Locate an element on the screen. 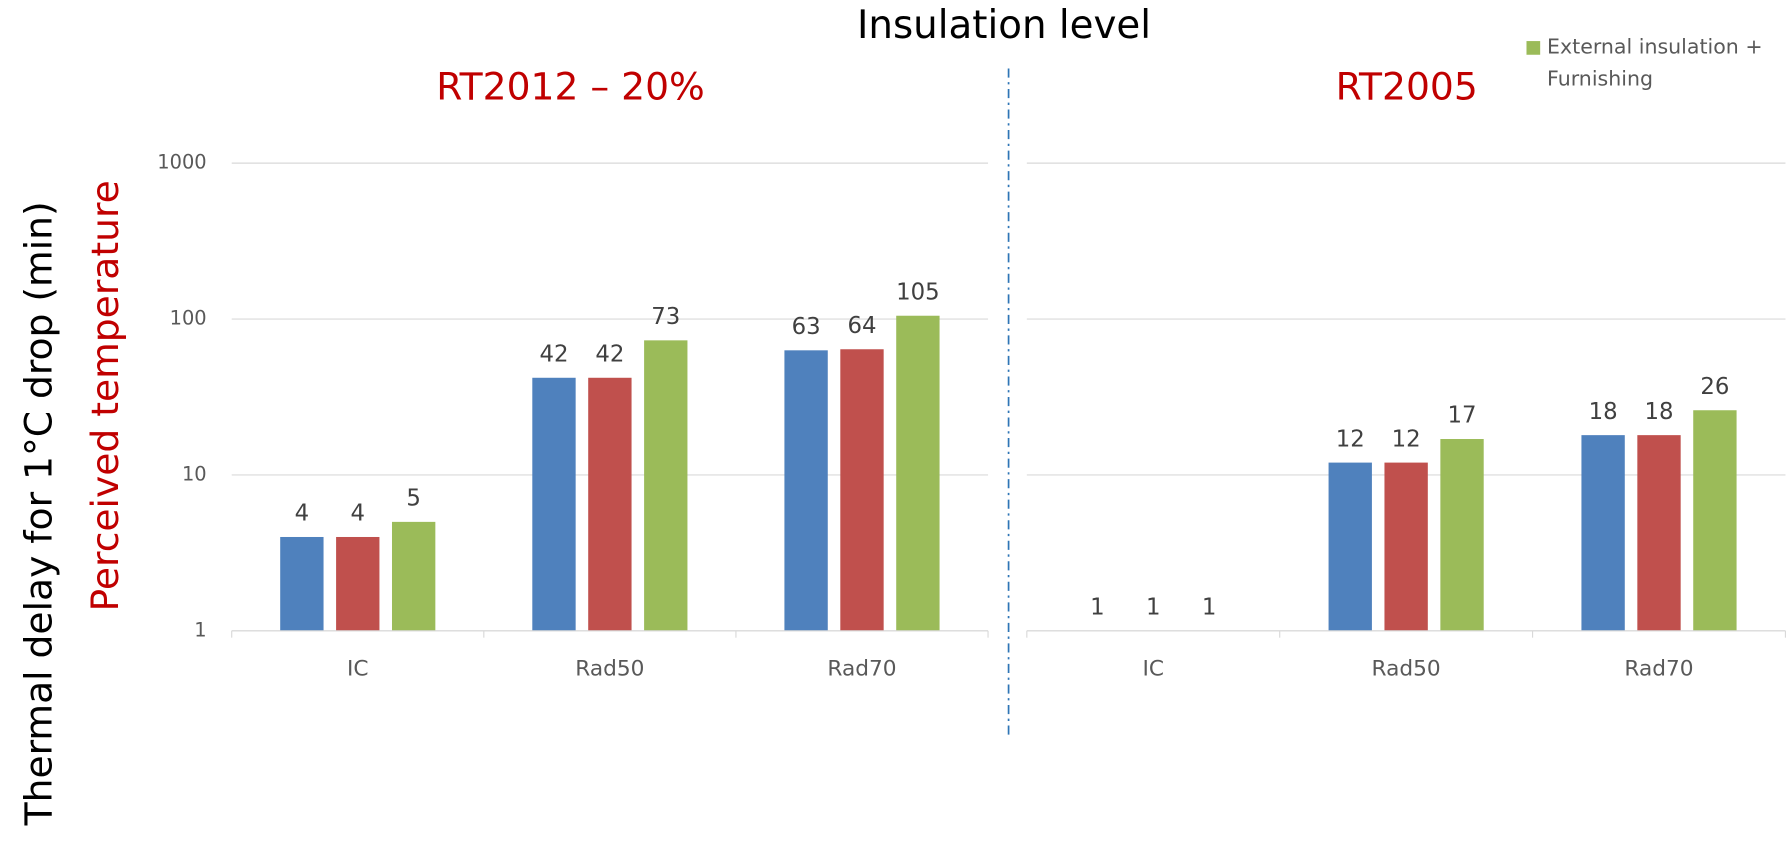 This screenshot has width=1789, height=859. chart-title: RT2012 – 20% is located at coordinates (570, 86).